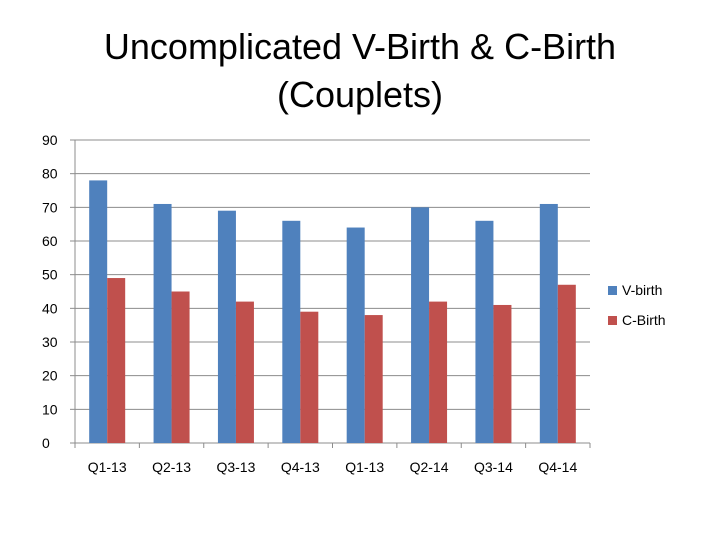 The height and width of the screenshot is (540, 720). Describe the element at coordinates (557, 467) in the screenshot. I see `x-tick-label-7: Q4-14` at that location.